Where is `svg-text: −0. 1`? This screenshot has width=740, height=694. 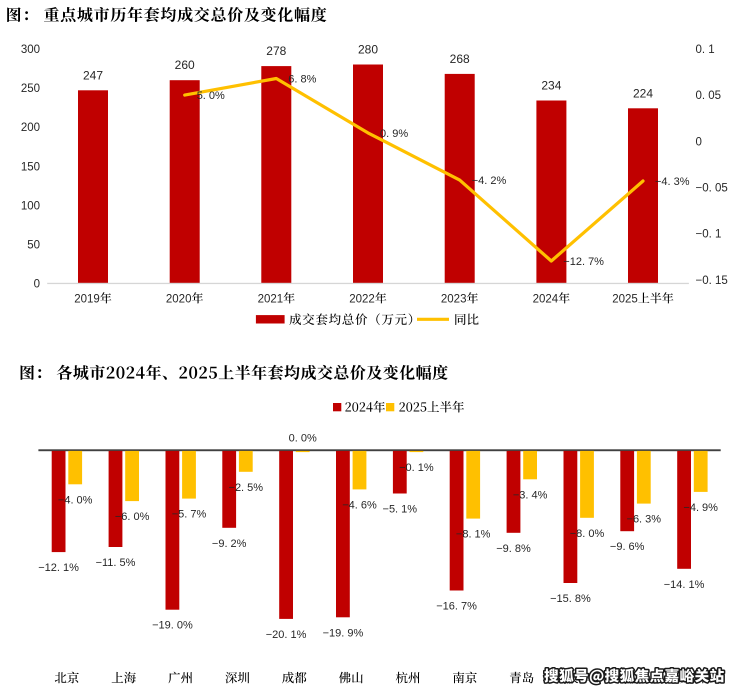 svg-text: −0. 1 is located at coordinates (709, 235).